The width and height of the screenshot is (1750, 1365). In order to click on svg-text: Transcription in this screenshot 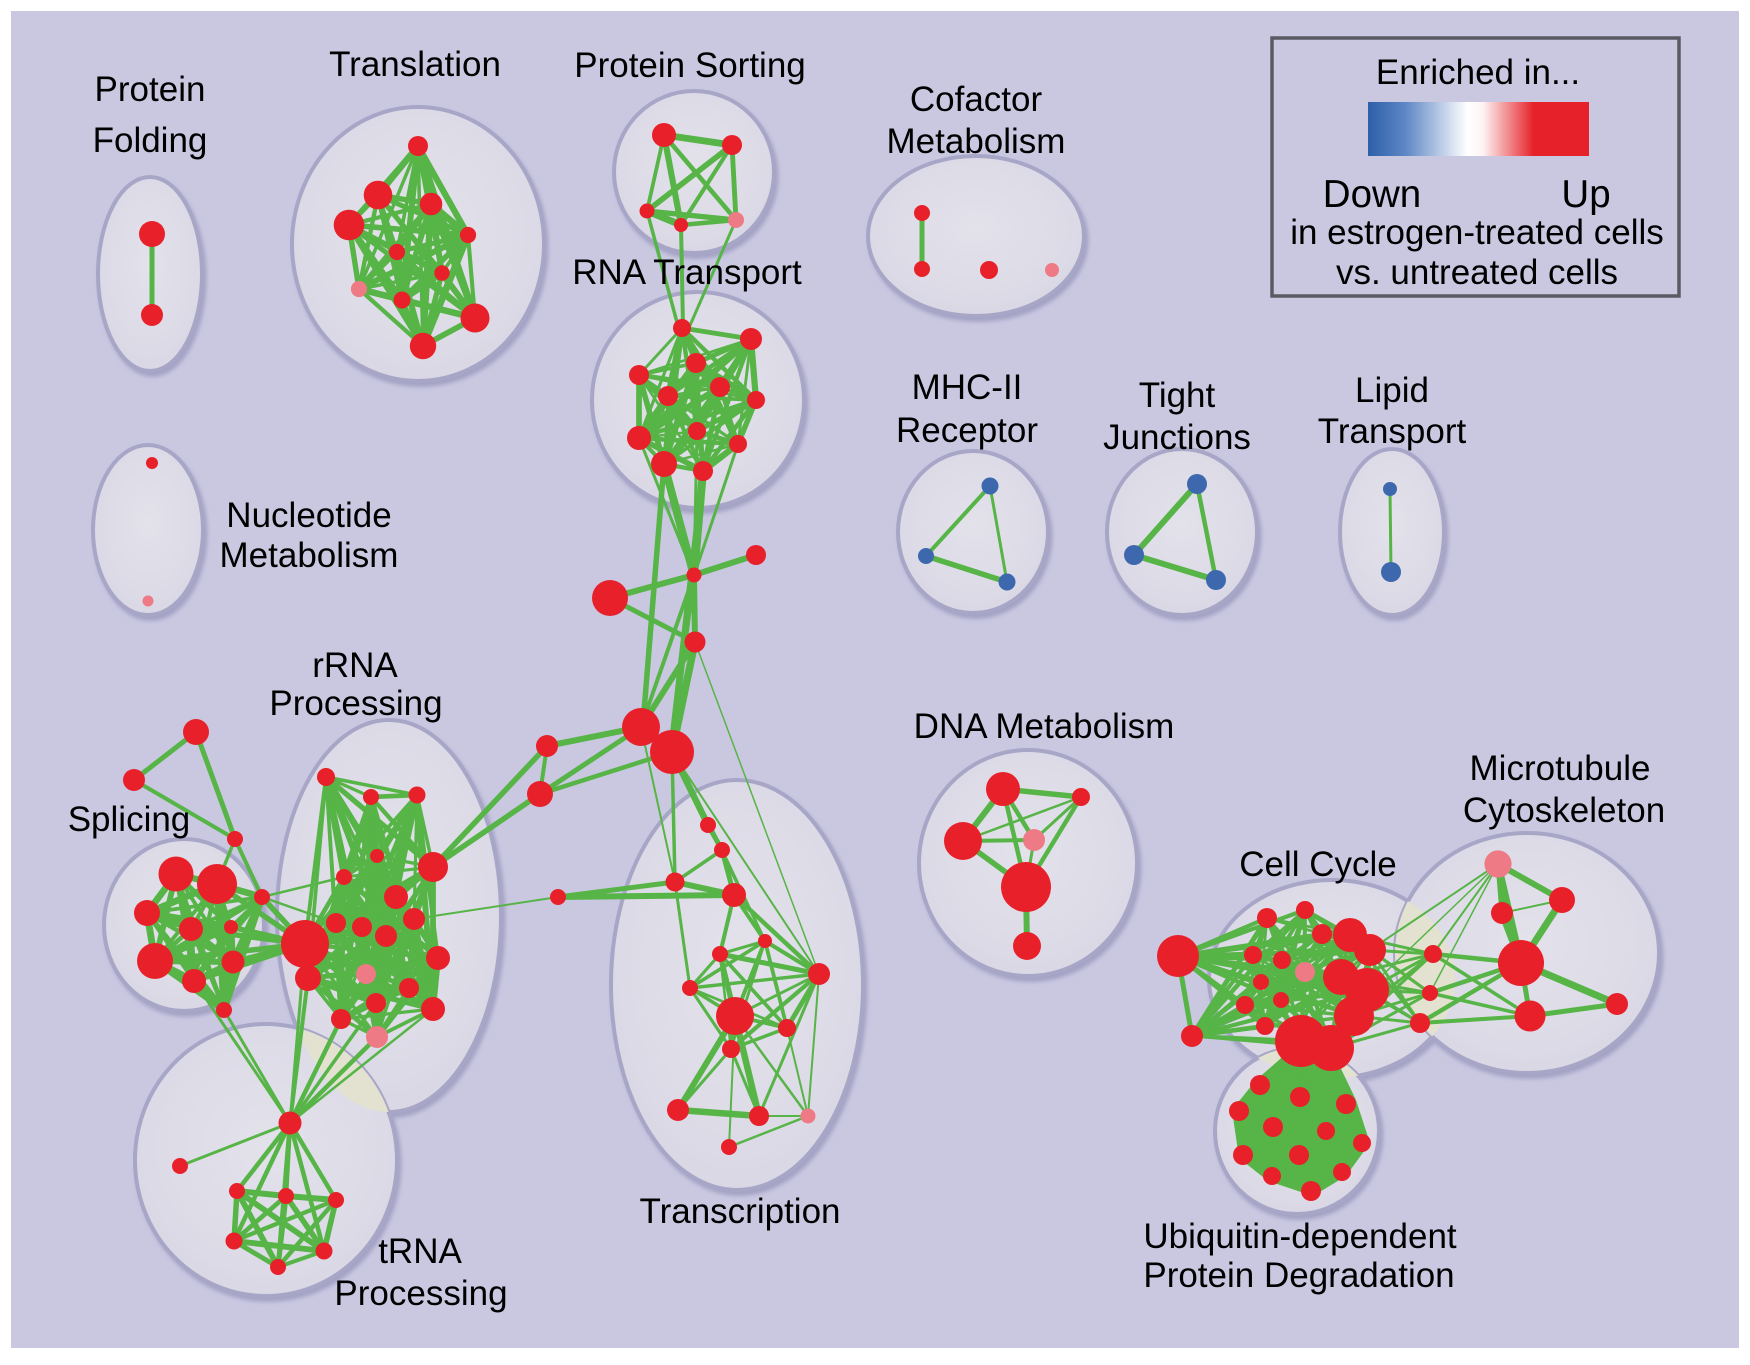, I will do `click(740, 1211)`.